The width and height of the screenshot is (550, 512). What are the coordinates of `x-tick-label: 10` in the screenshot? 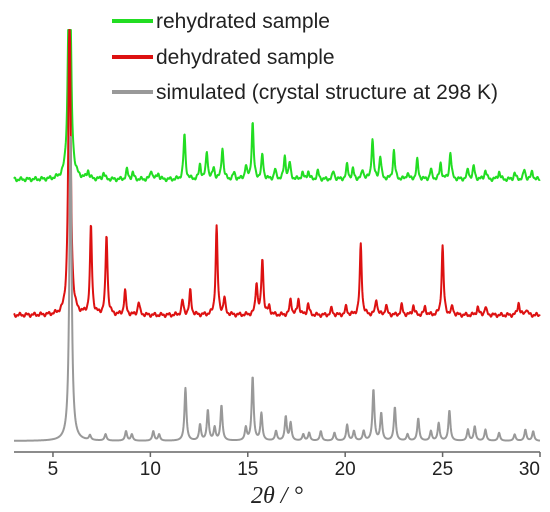 It's located at (150, 469).